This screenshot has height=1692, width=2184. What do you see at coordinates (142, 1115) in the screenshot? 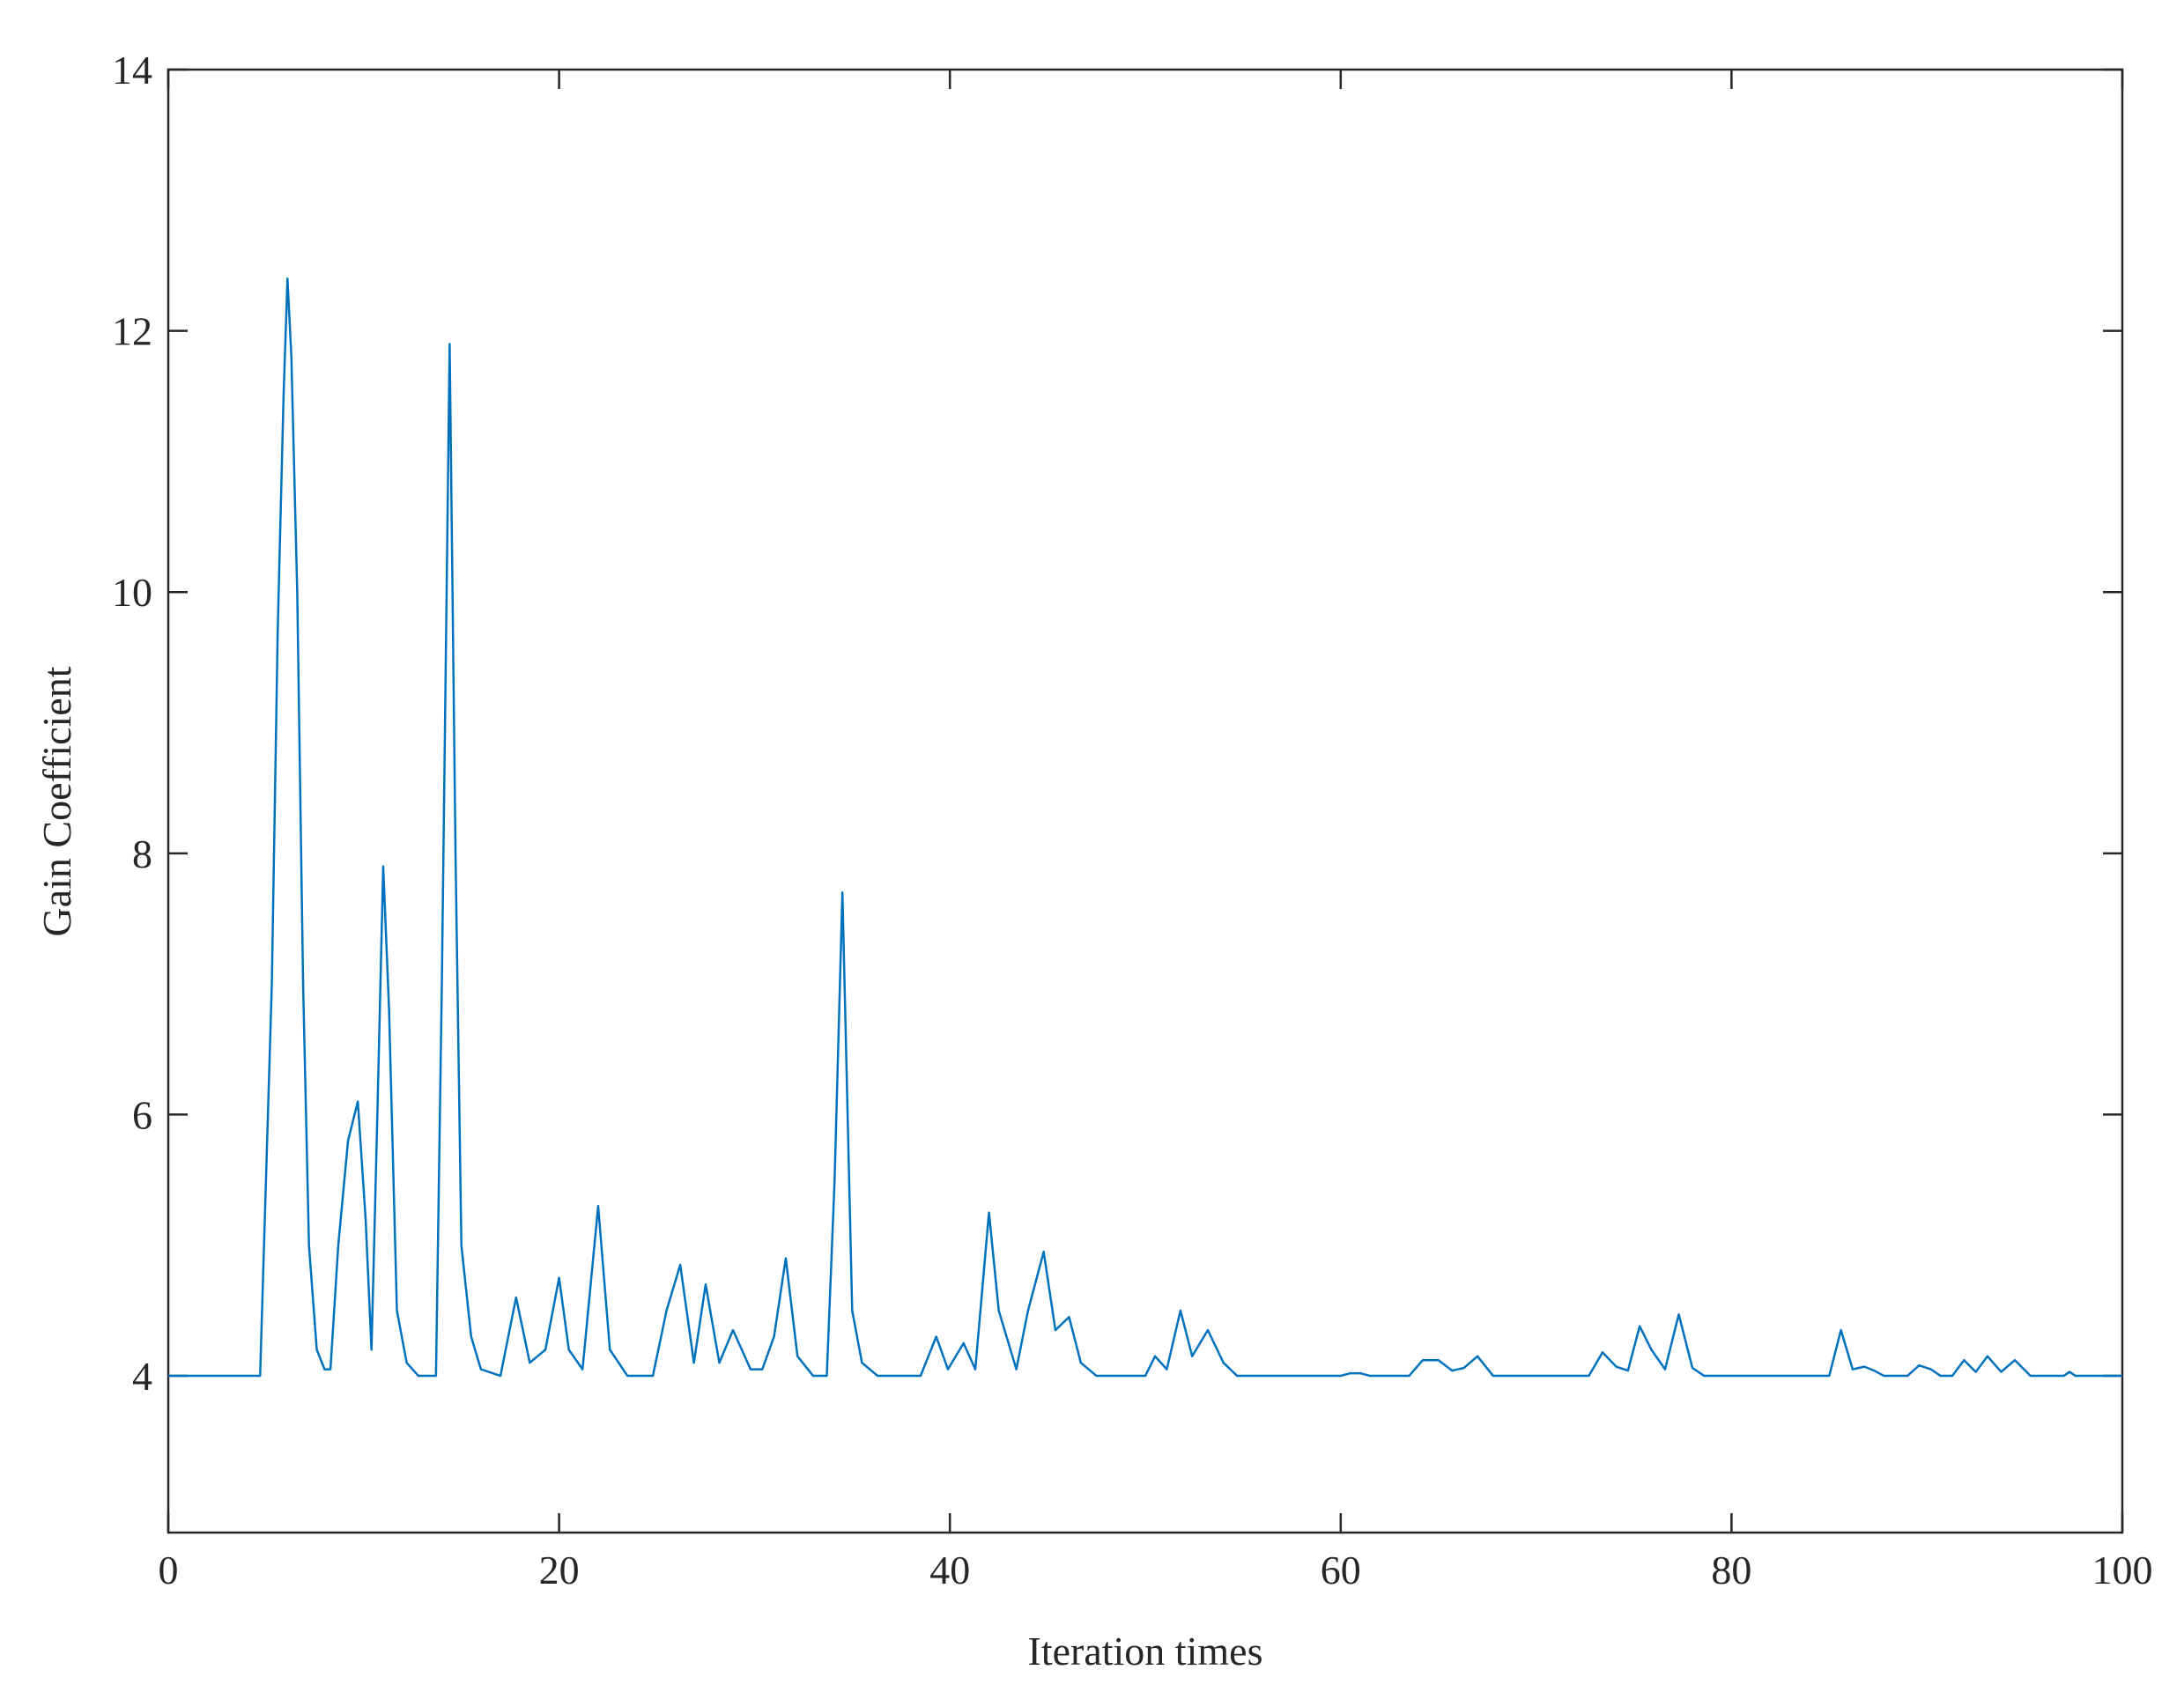
I see `y-tick-label: 6` at bounding box center [142, 1115].